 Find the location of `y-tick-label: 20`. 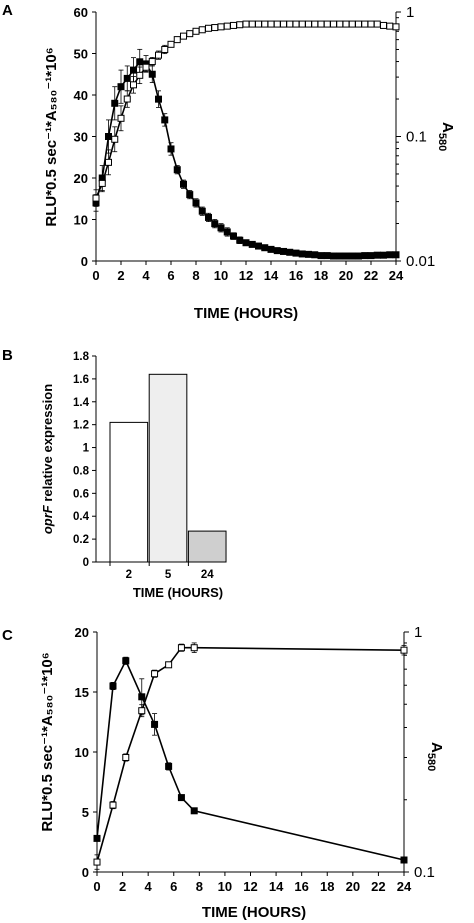

y-tick-label: 20 is located at coordinates (82, 632).